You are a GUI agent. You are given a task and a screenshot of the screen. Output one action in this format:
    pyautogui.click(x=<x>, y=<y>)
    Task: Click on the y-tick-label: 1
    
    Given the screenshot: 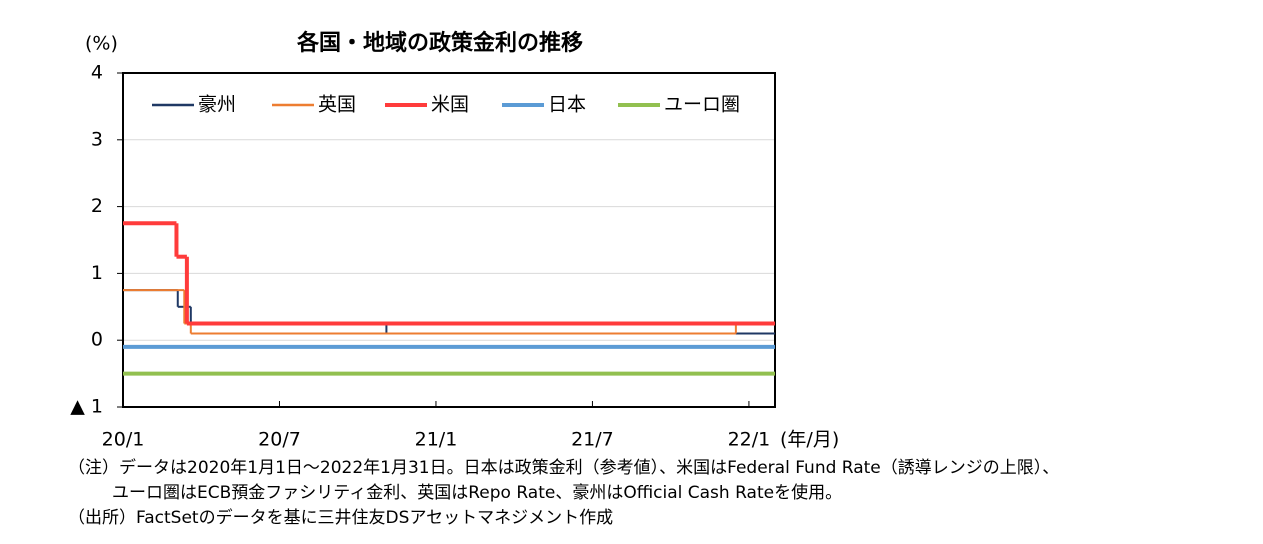 What is the action you would take?
    pyautogui.click(x=97, y=273)
    